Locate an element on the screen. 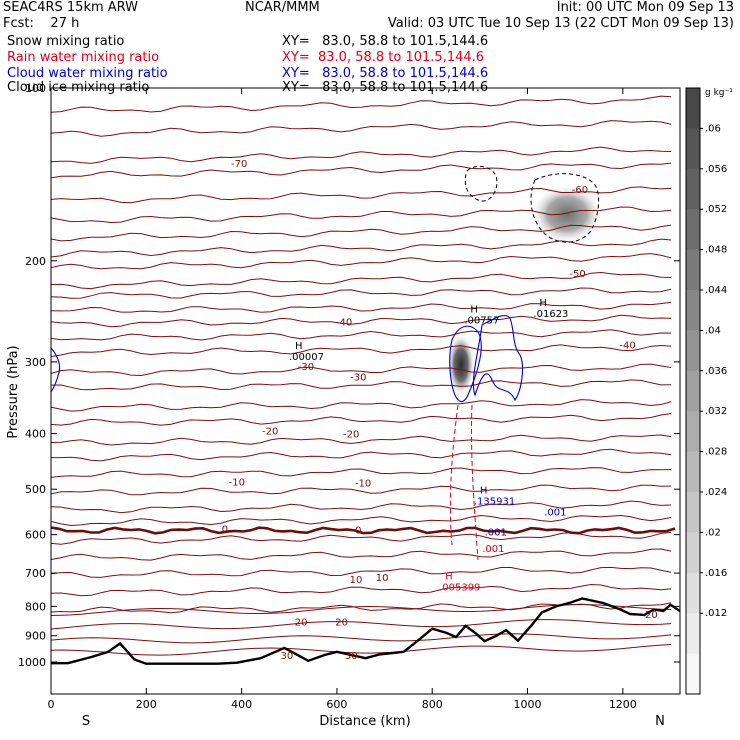 This screenshot has width=740, height=740. model-title: SEAC4RS 15km ARW is located at coordinates (71, 7).